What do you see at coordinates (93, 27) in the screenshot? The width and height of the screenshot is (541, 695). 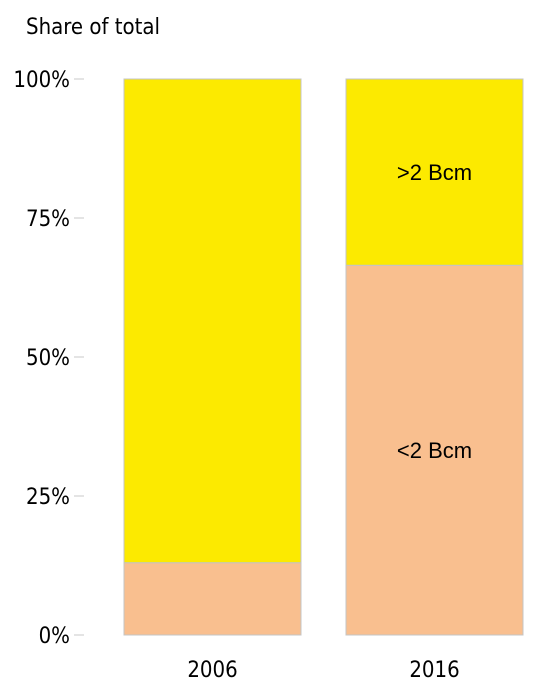 I see `y-axis-label: Share of total` at bounding box center [93, 27].